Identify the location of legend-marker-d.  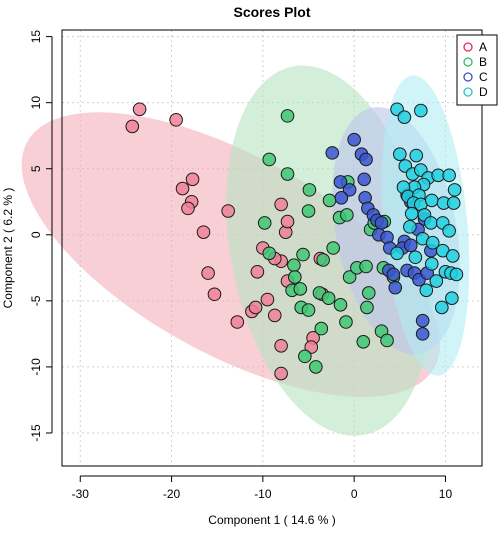
(468, 92).